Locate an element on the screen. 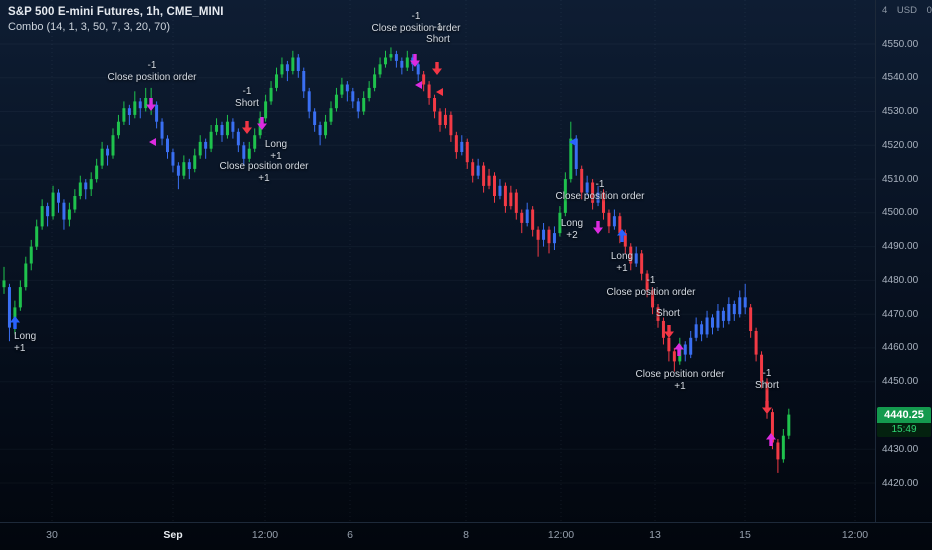 The height and width of the screenshot is (550, 932). price-axis-label: 4470.00 is located at coordinates (900, 314).